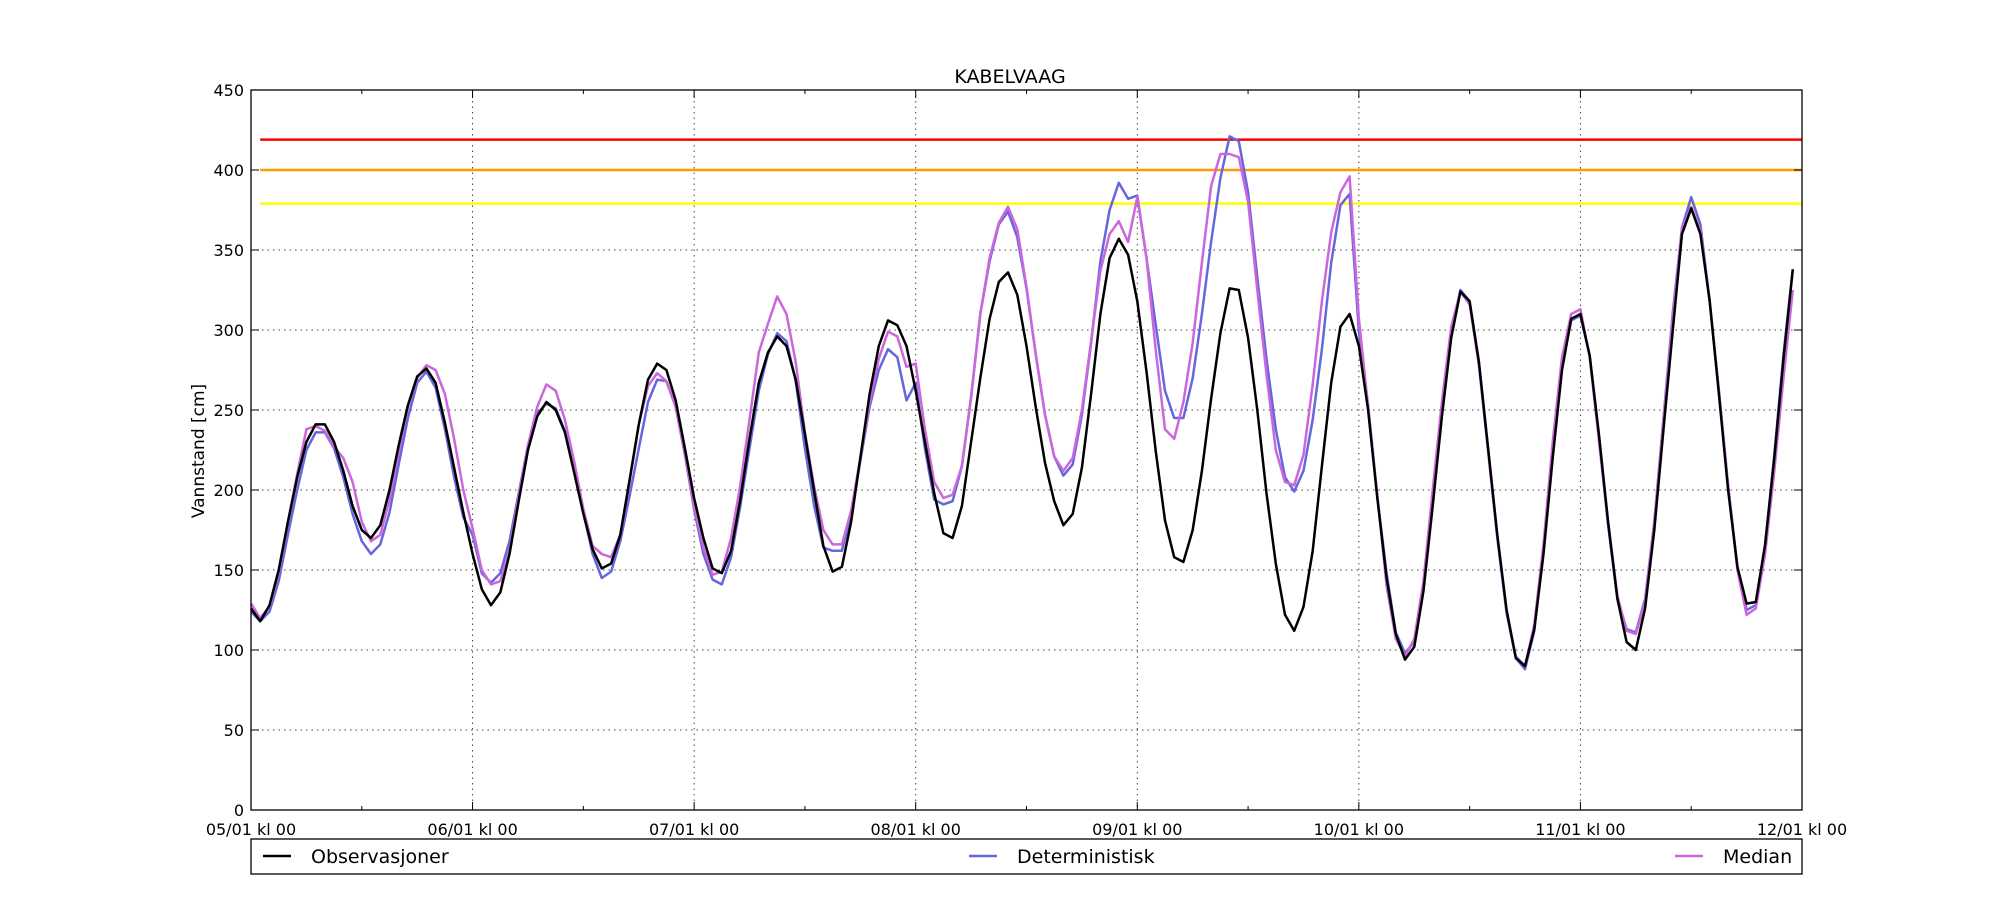  I want to click on legend-label-2: Median, so click(1757, 857).